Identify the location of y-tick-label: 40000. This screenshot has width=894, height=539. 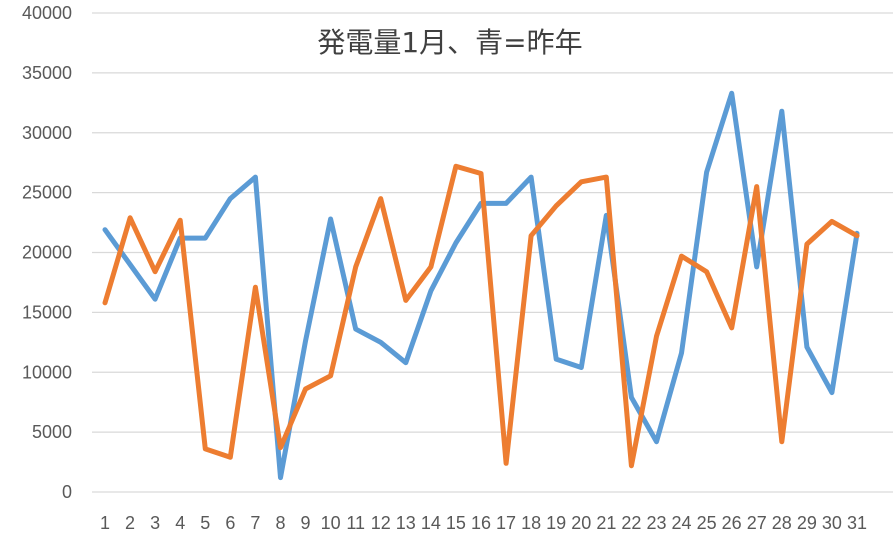
(47, 13).